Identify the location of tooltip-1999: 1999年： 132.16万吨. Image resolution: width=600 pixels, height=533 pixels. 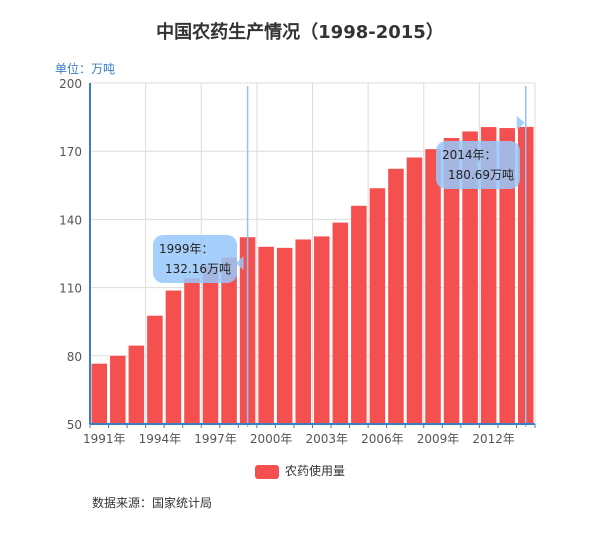
(195, 259).